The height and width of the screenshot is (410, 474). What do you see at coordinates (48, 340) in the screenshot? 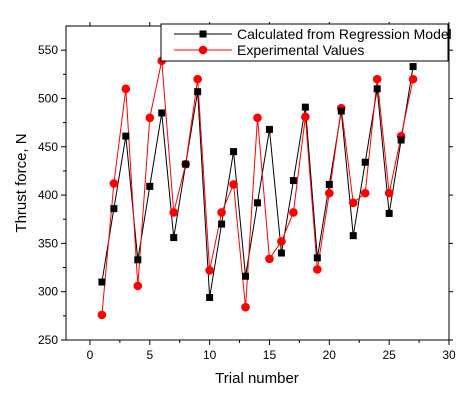
I see `y-tick-label: 250` at bounding box center [48, 340].